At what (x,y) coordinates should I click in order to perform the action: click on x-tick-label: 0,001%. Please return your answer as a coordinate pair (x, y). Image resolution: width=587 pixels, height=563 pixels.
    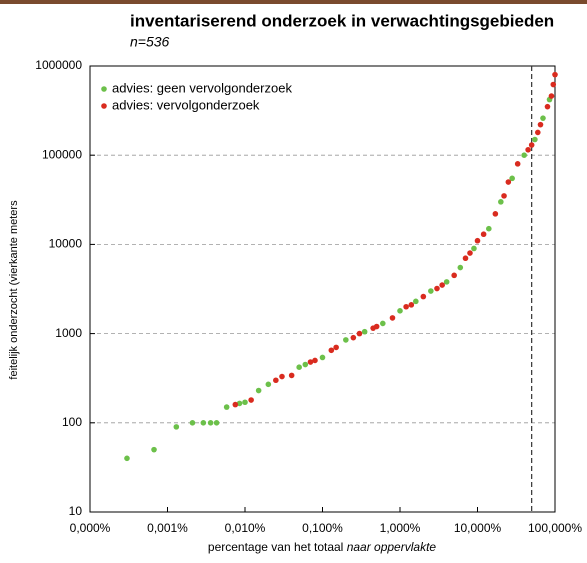
    Looking at the image, I should click on (167, 528).